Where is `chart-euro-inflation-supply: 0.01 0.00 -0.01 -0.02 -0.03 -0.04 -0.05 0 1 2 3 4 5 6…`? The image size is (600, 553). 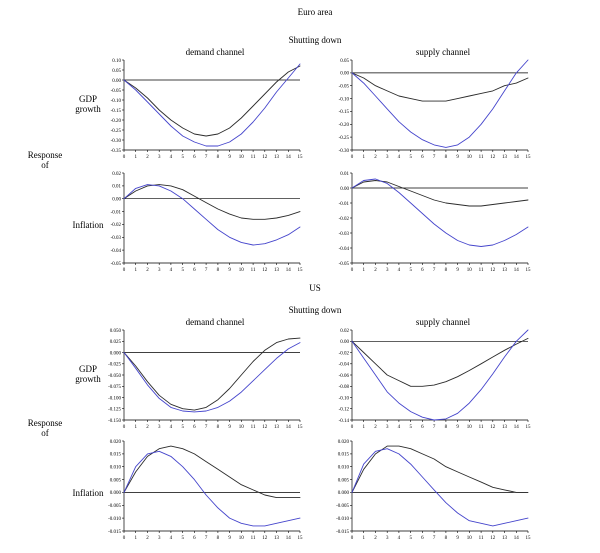 chart-euro-inflation-supply: 0.01 0.00 -0.01 -0.02 -0.03 -0.04 -0.05 0 1 2 3 4 5 6… is located at coordinates (429, 222).